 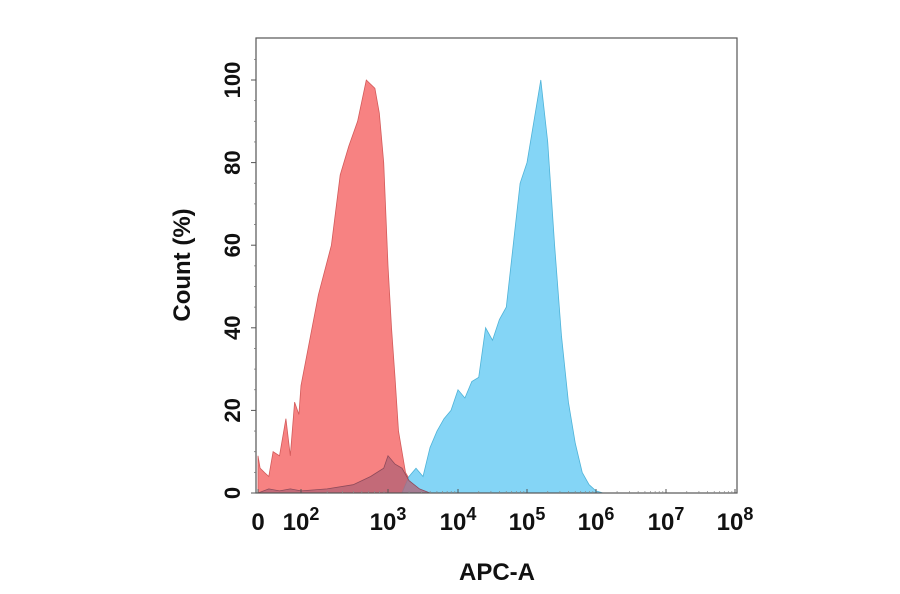 I want to click on y-tick-label: 100, so click(x=232, y=80).